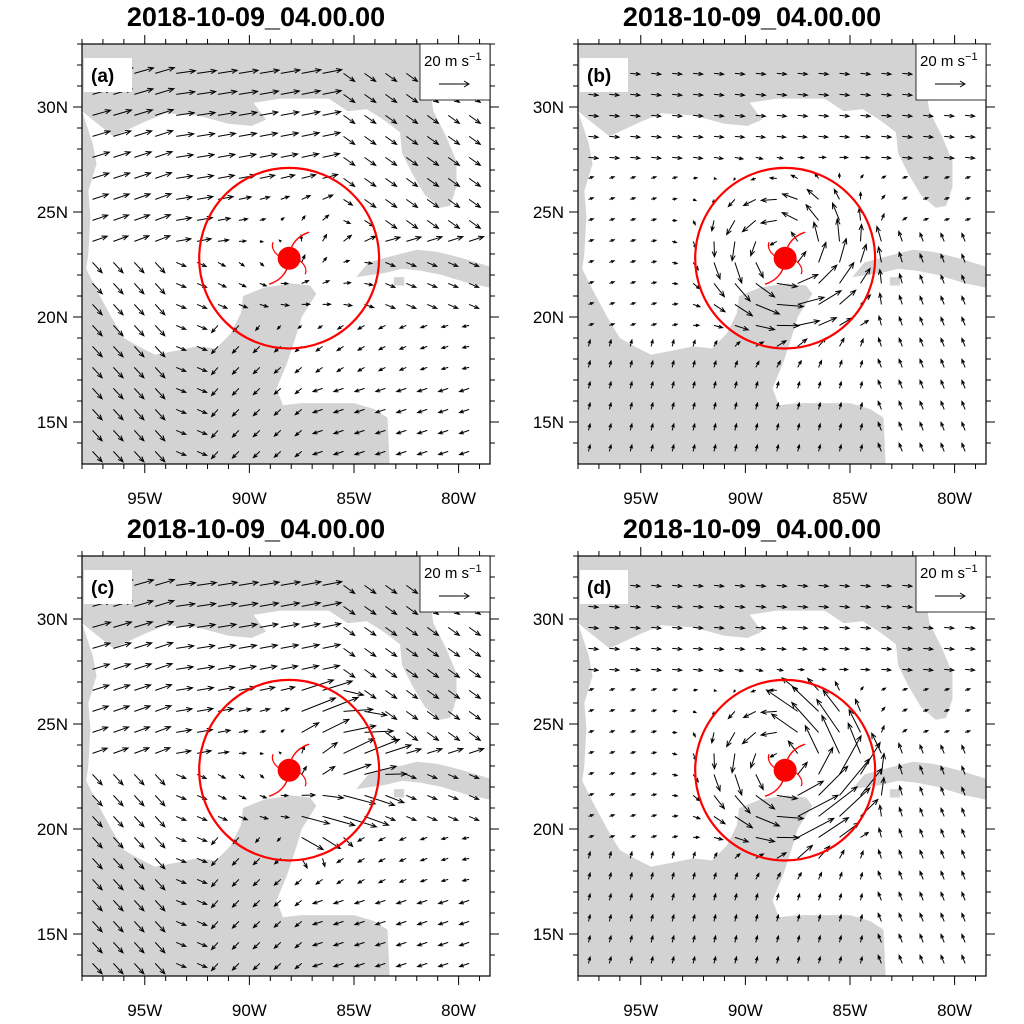 The image size is (1024, 1024). Describe the element at coordinates (548, 107) in the screenshot. I see `y-tick-label: 30N` at that location.